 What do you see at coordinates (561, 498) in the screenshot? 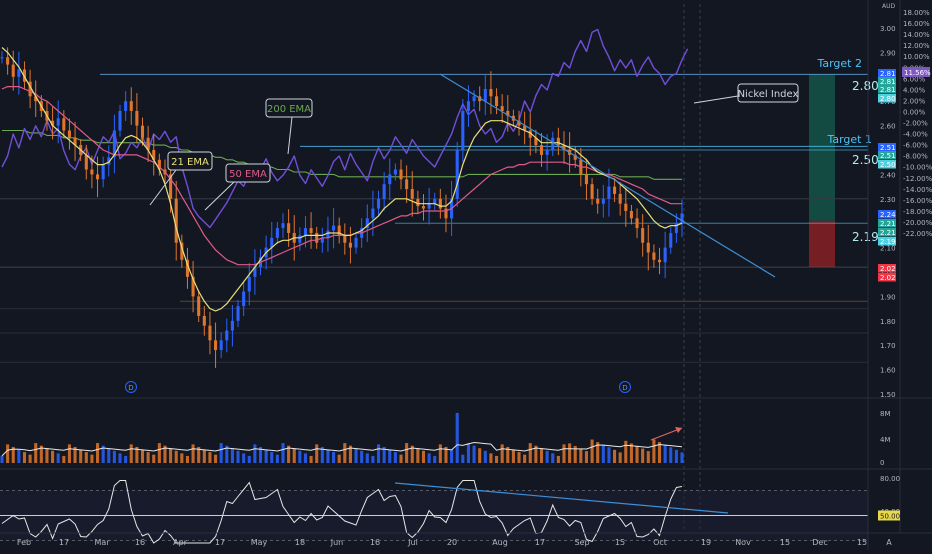
I see `rsi-trendline` at bounding box center [561, 498].